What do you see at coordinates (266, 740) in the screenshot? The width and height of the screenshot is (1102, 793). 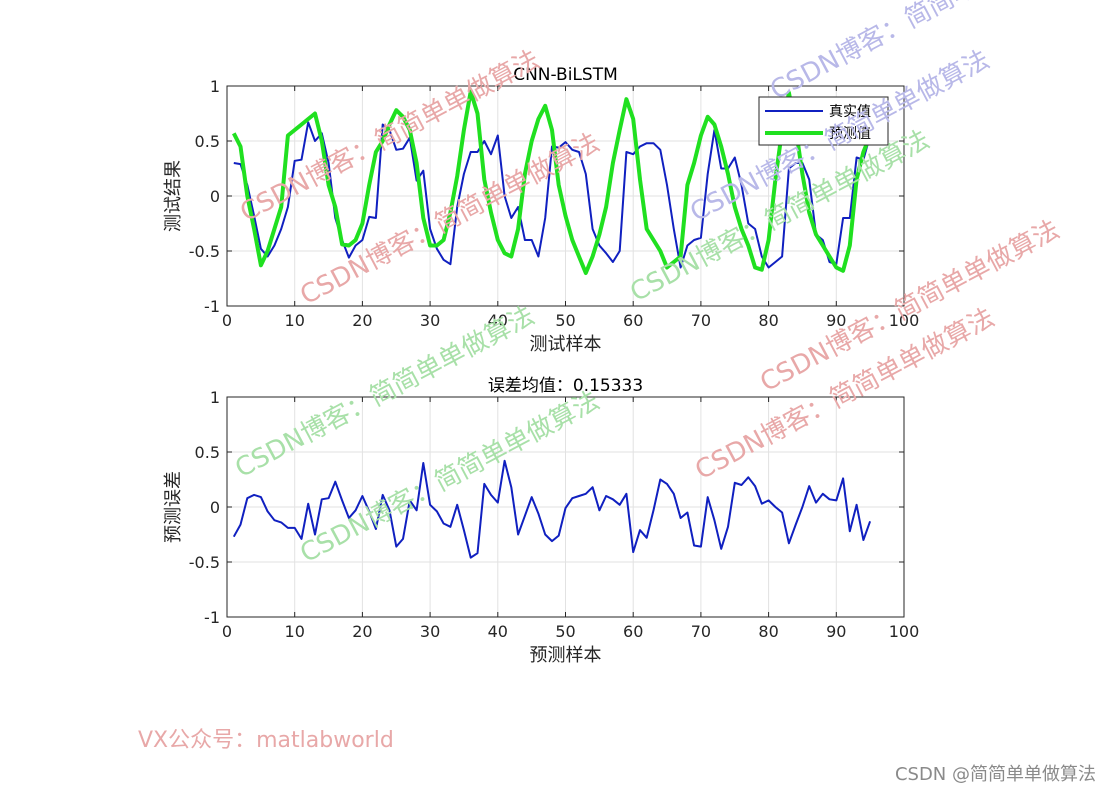 I see `footer-left-text: VX公众号：matlabworld` at bounding box center [266, 740].